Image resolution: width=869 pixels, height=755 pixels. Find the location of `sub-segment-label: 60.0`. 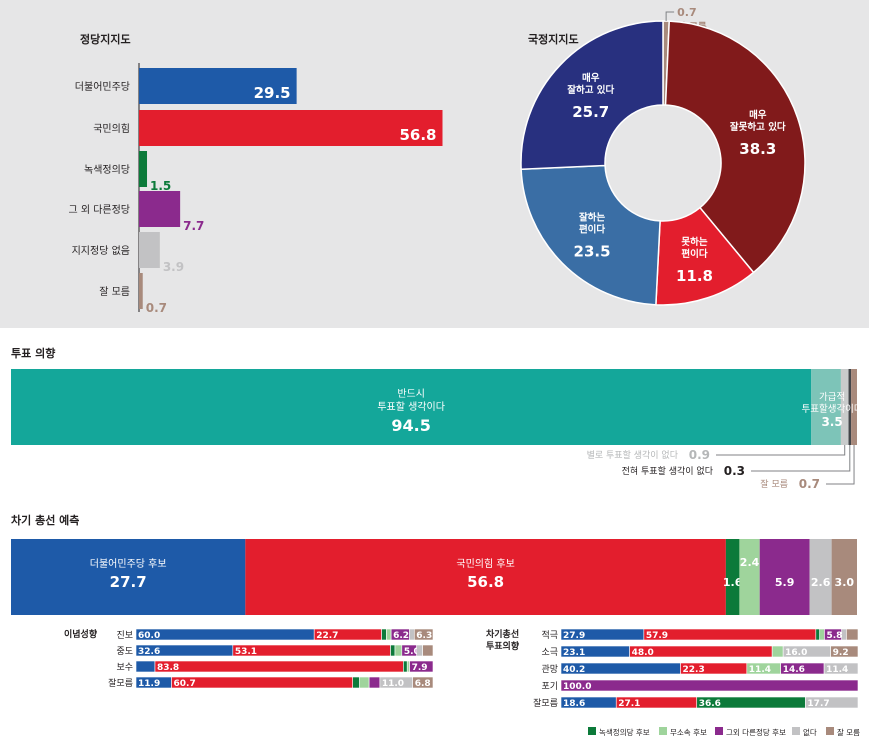

sub-segment-label: 60.0 is located at coordinates (149, 636).